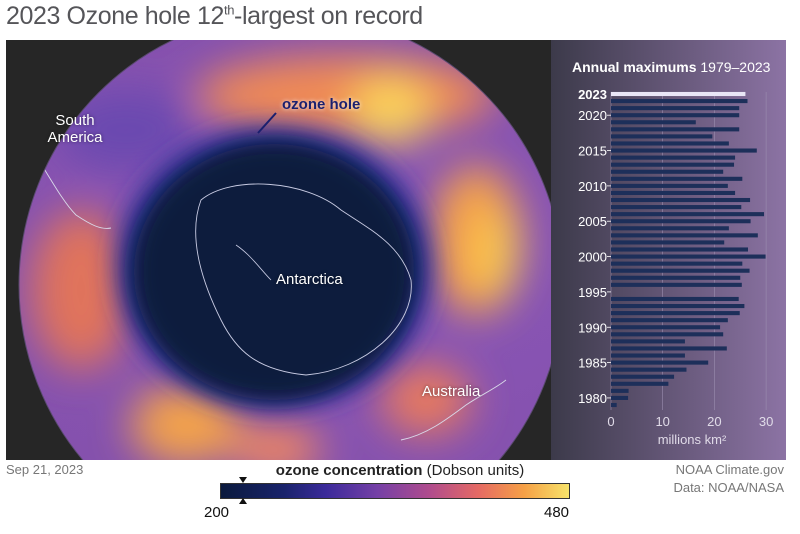  Describe the element at coordinates (614, 405) in the screenshot. I see `bar-1979` at that location.